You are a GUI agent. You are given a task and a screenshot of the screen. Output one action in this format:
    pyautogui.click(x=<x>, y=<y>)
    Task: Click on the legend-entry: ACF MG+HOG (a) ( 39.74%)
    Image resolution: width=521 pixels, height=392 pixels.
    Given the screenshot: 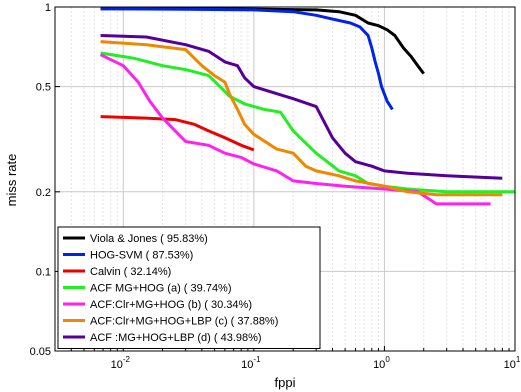 What is the action you would take?
    pyautogui.click(x=161, y=289)
    